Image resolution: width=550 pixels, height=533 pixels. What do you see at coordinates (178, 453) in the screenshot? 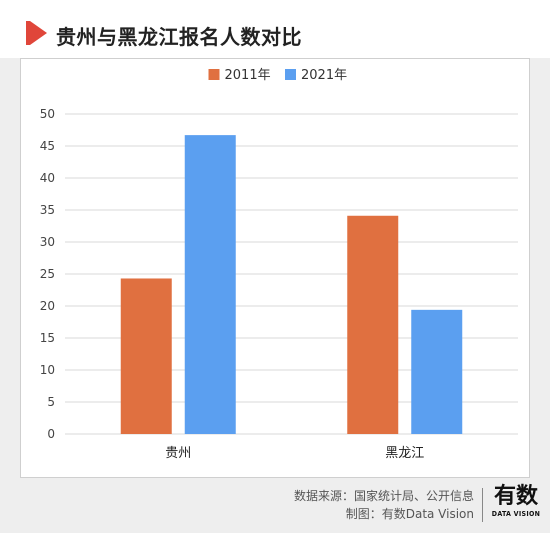
I see `x-tick-label: 贵州` at bounding box center [178, 453].